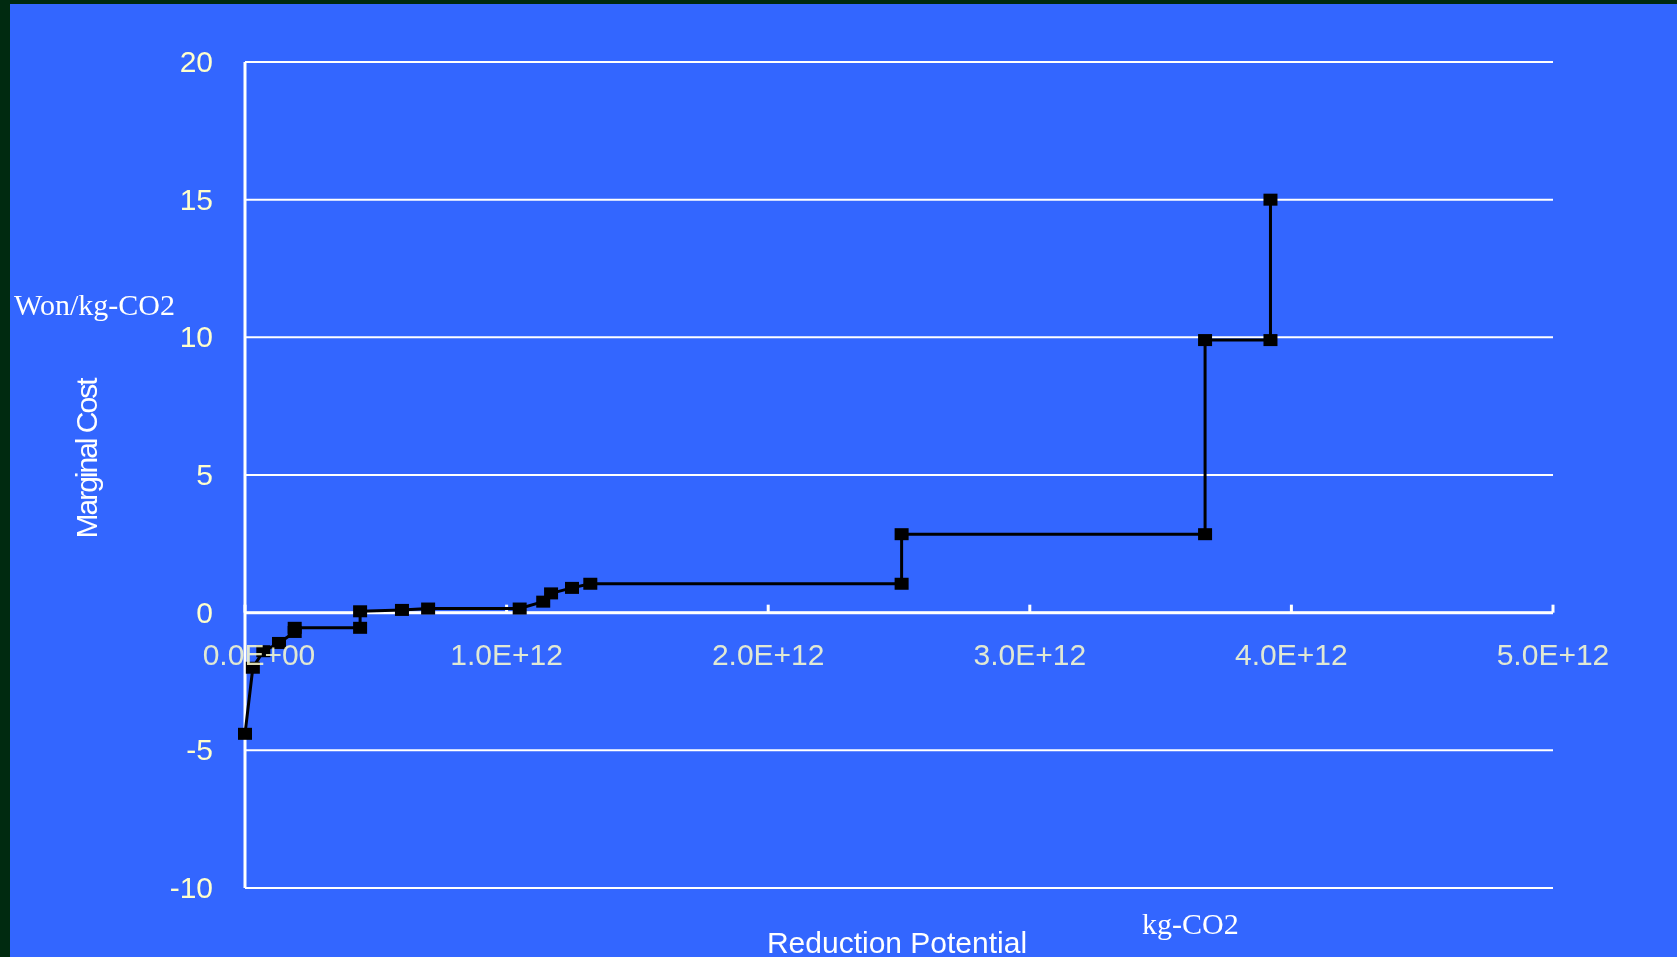  Describe the element at coordinates (1190, 923) in the screenshot. I see `text: kg-CO2` at that location.